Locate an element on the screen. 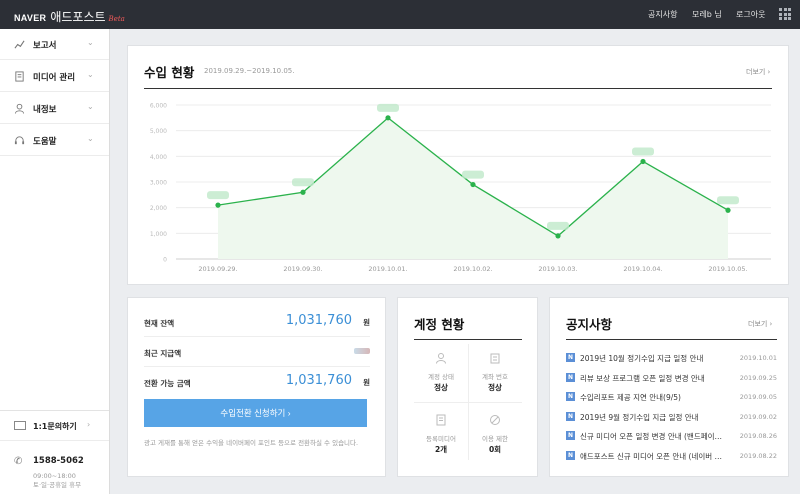 This screenshot has height=494, width=800. inquiry-link: 1:1문의하기 › is located at coordinates (54, 426).